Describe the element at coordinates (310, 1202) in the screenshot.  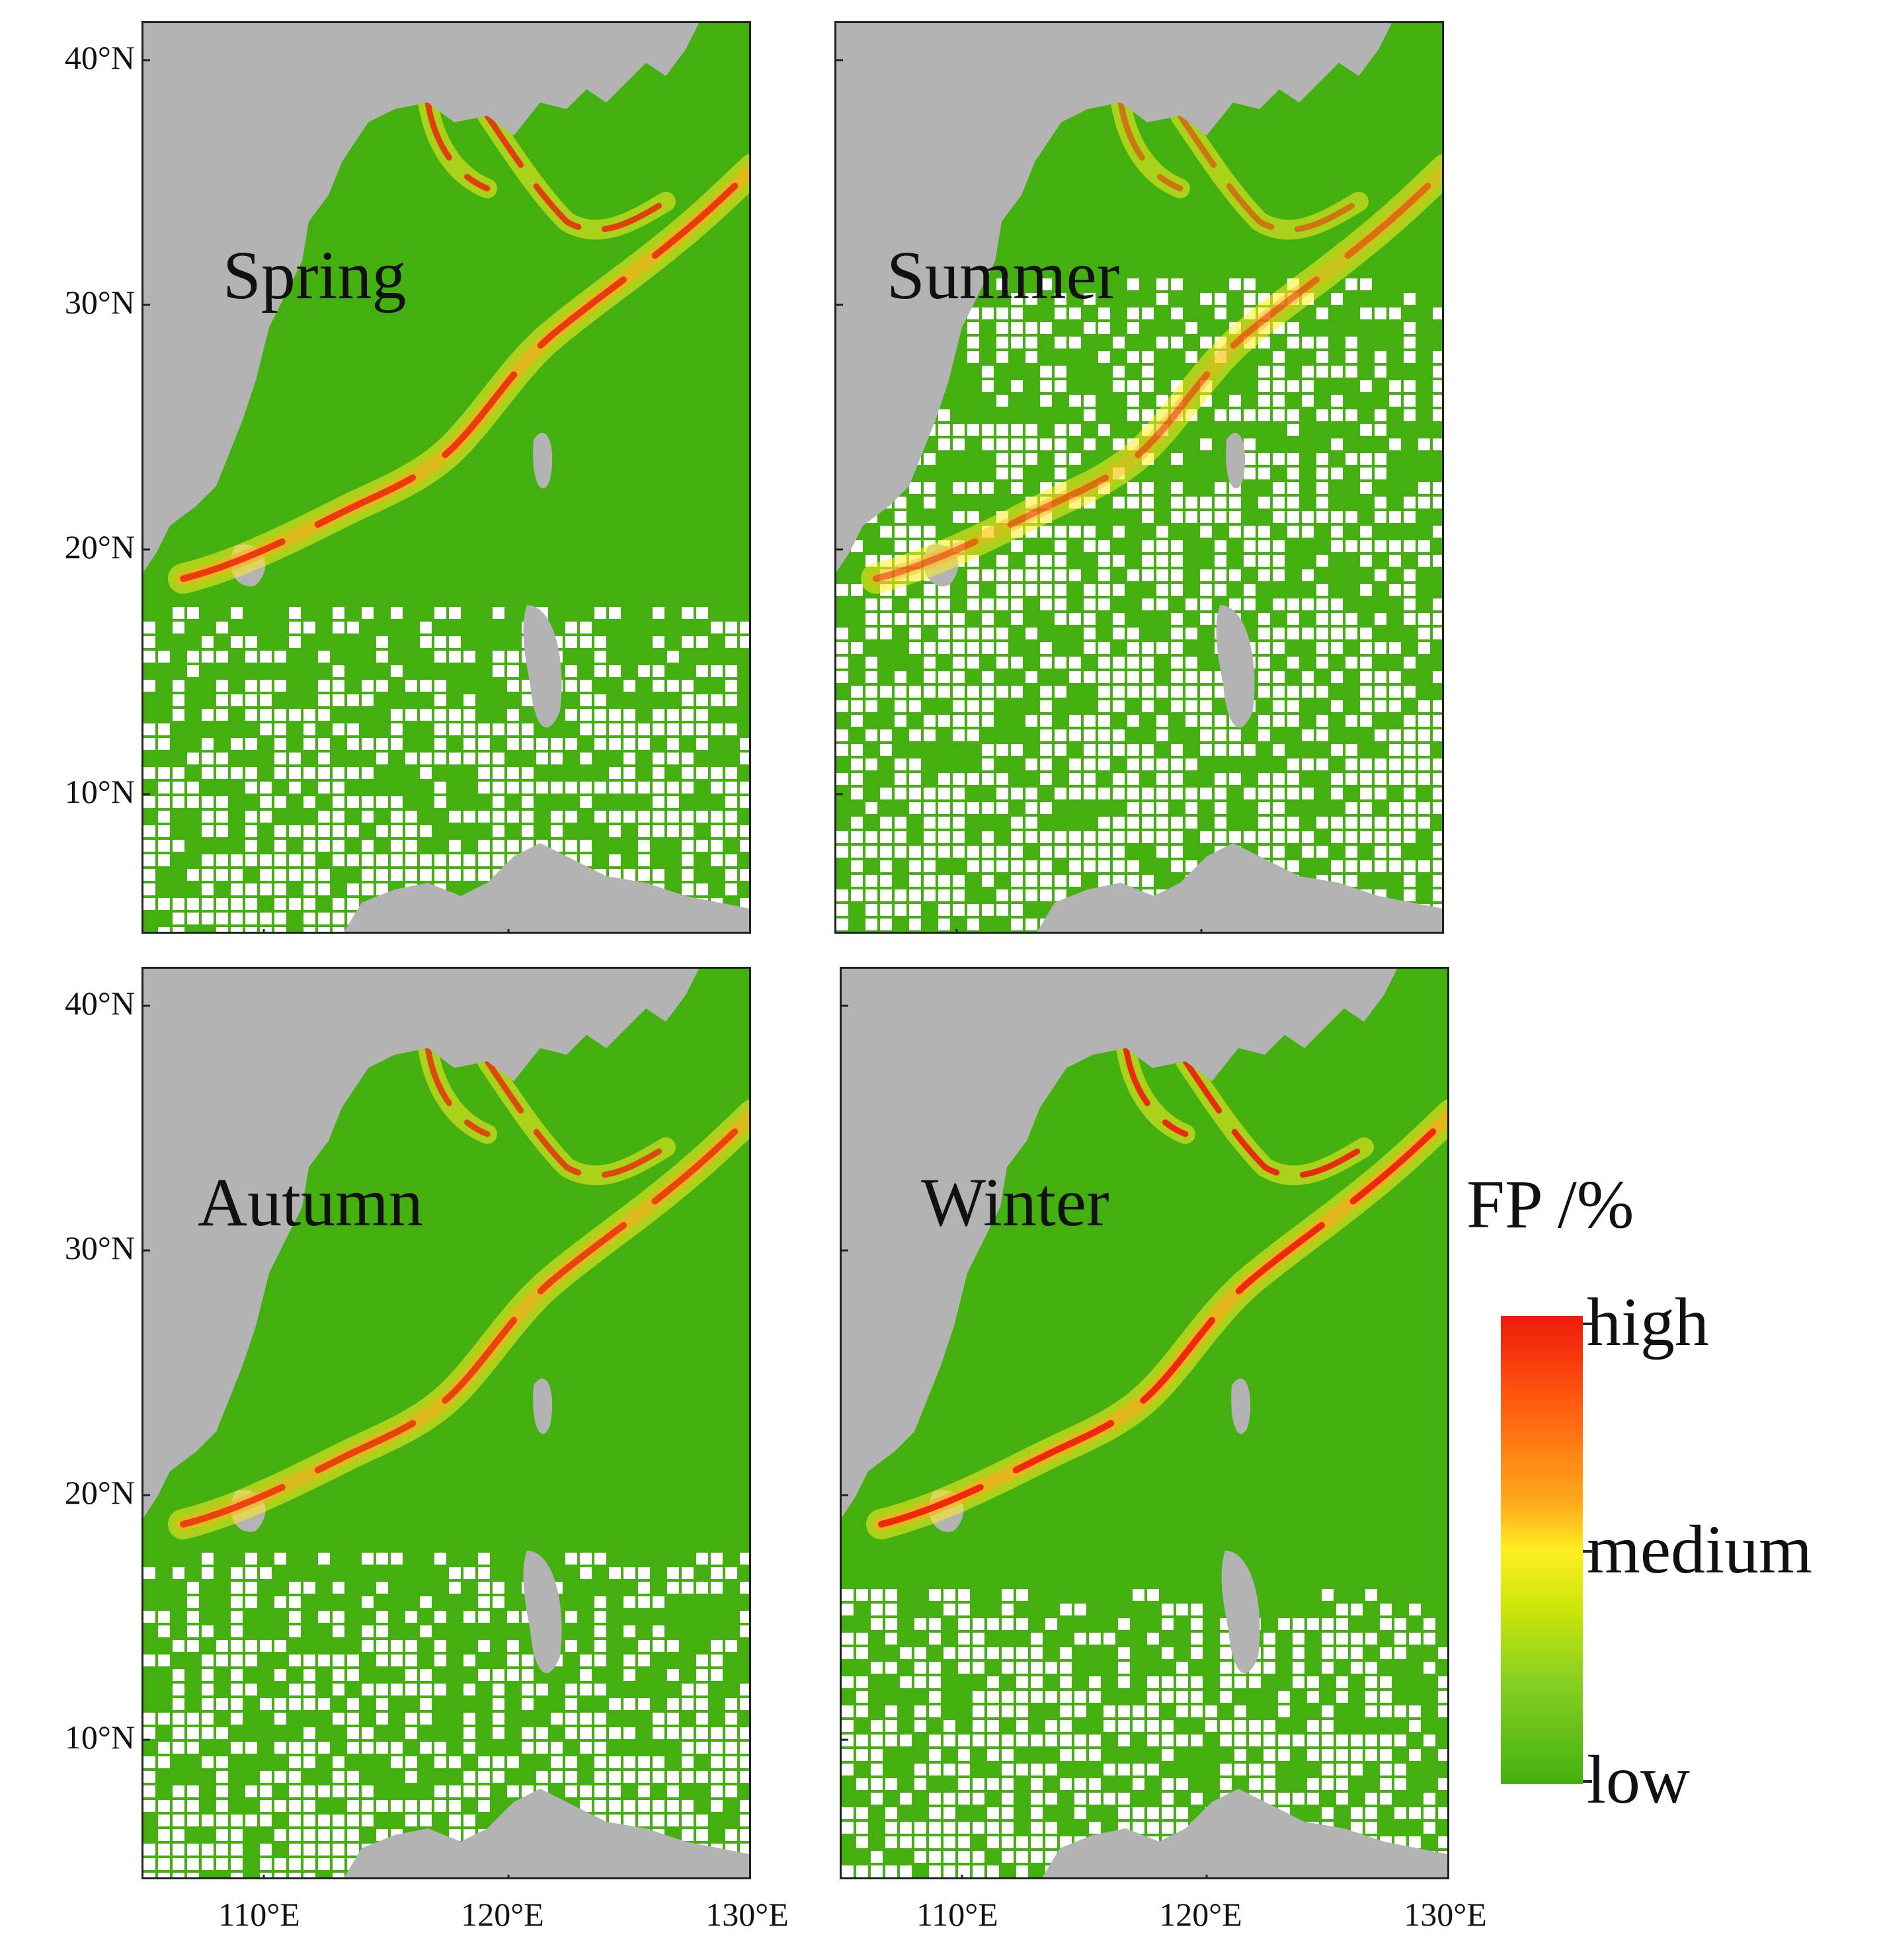
I see `season-label: Autumn` at that location.